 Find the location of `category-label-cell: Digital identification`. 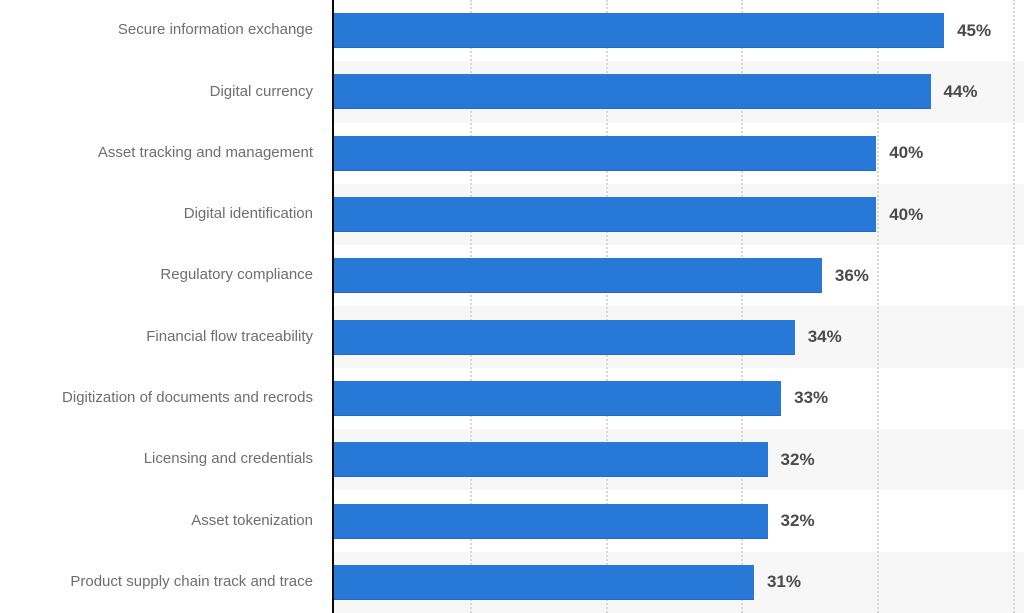

category-label-cell: Digital identification is located at coordinates (166, 214).